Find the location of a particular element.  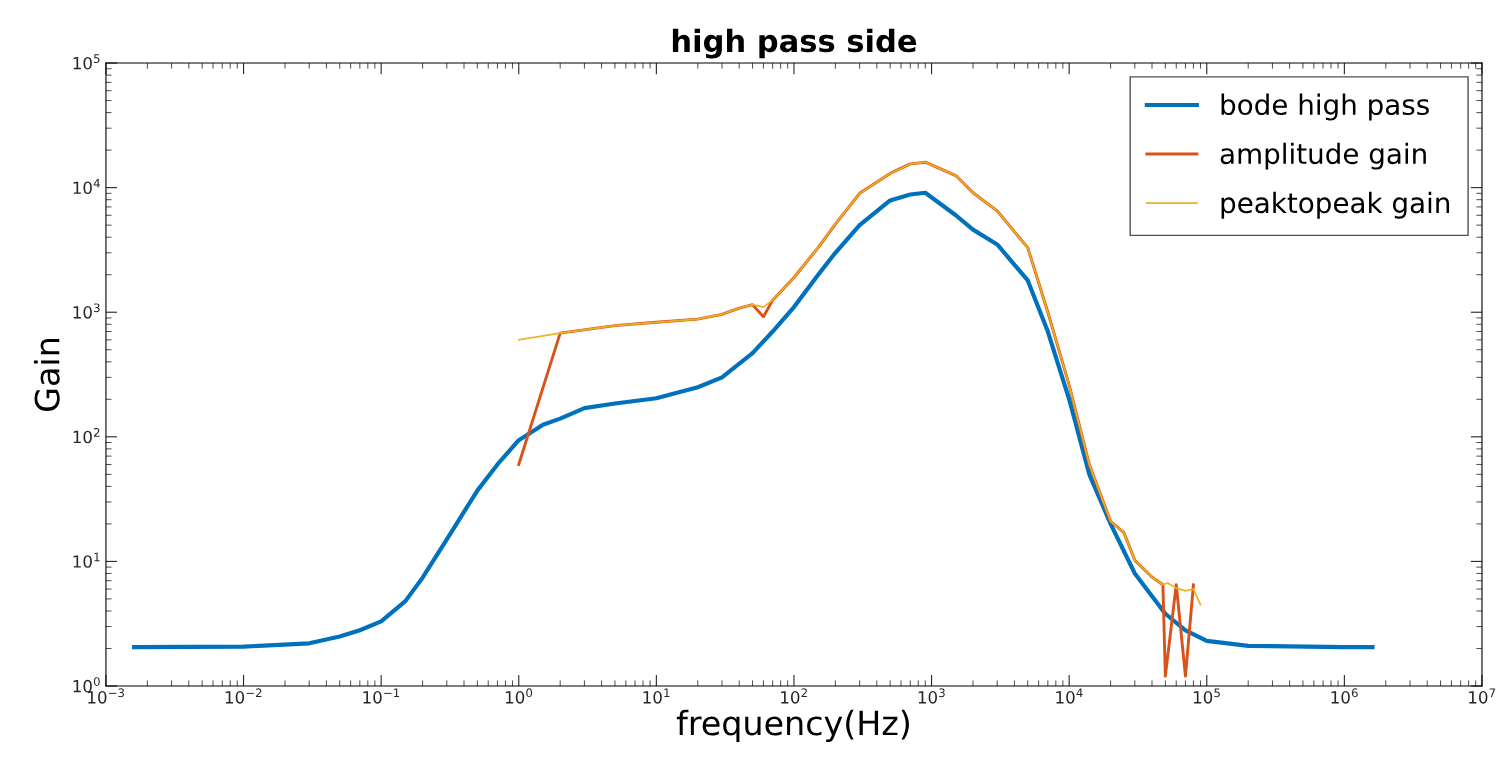

x-tick-label: 10$^{6}$ is located at coordinates (1344, 696).